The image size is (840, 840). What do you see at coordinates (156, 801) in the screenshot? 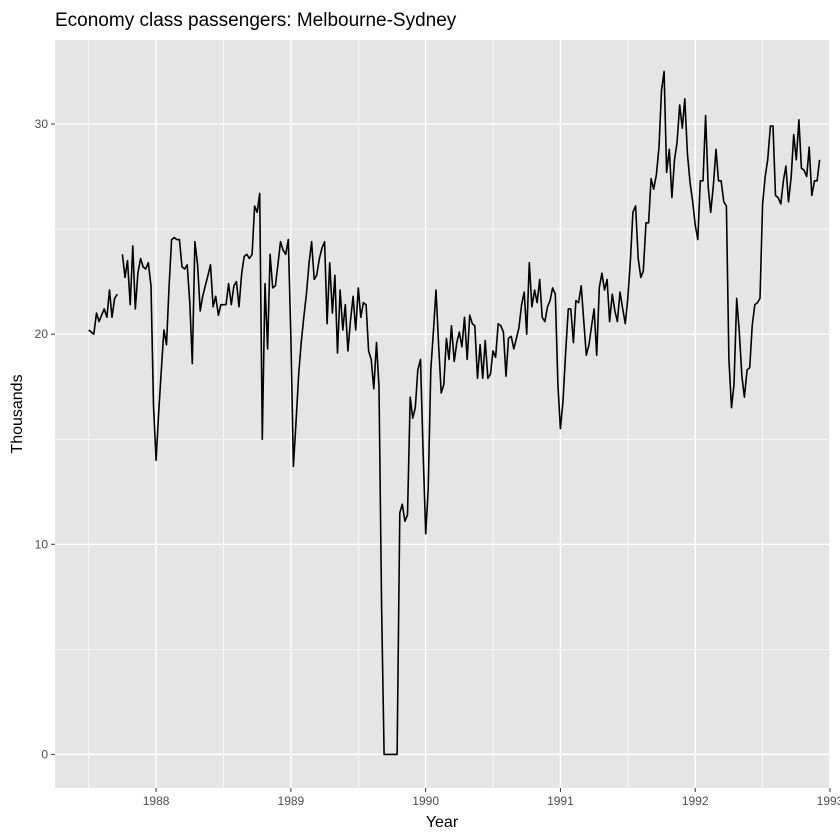
I see `x-tick-label: 1988` at bounding box center [156, 801].